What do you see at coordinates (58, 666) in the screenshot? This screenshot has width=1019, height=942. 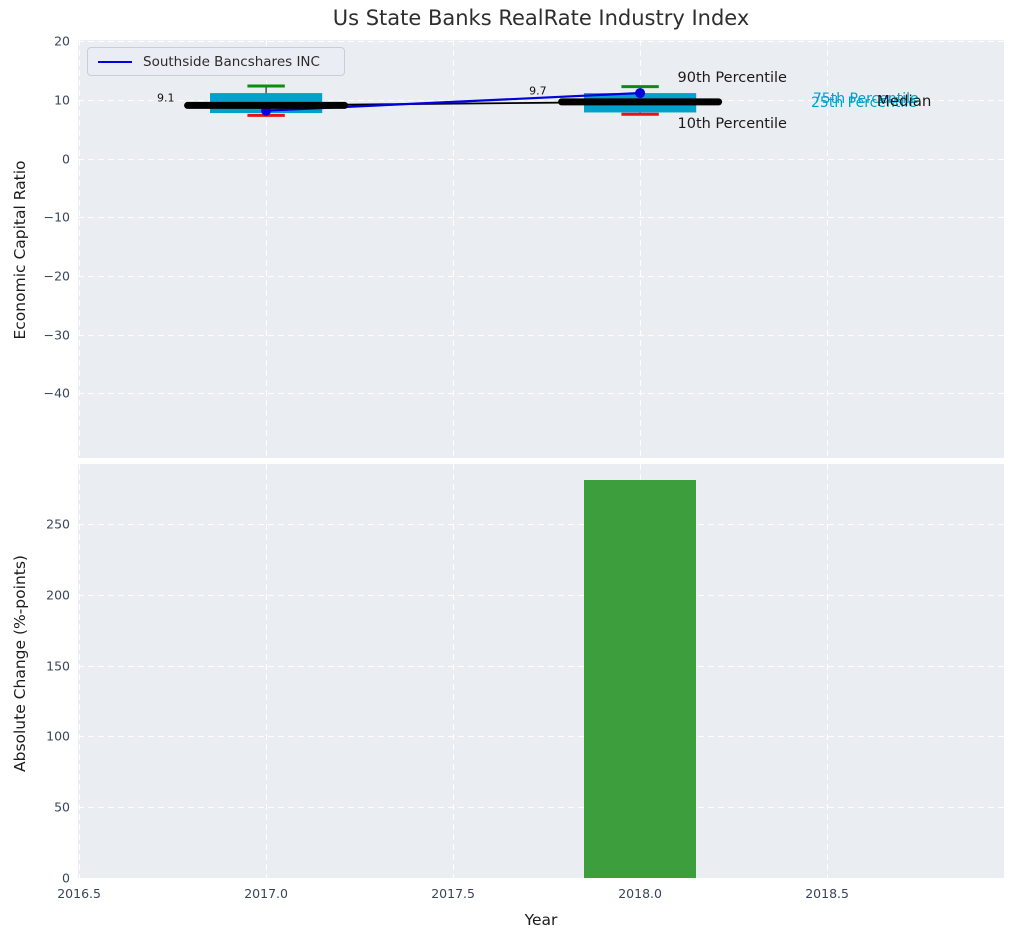 I see `bottom-y-tick-label: 150` at bounding box center [58, 666].